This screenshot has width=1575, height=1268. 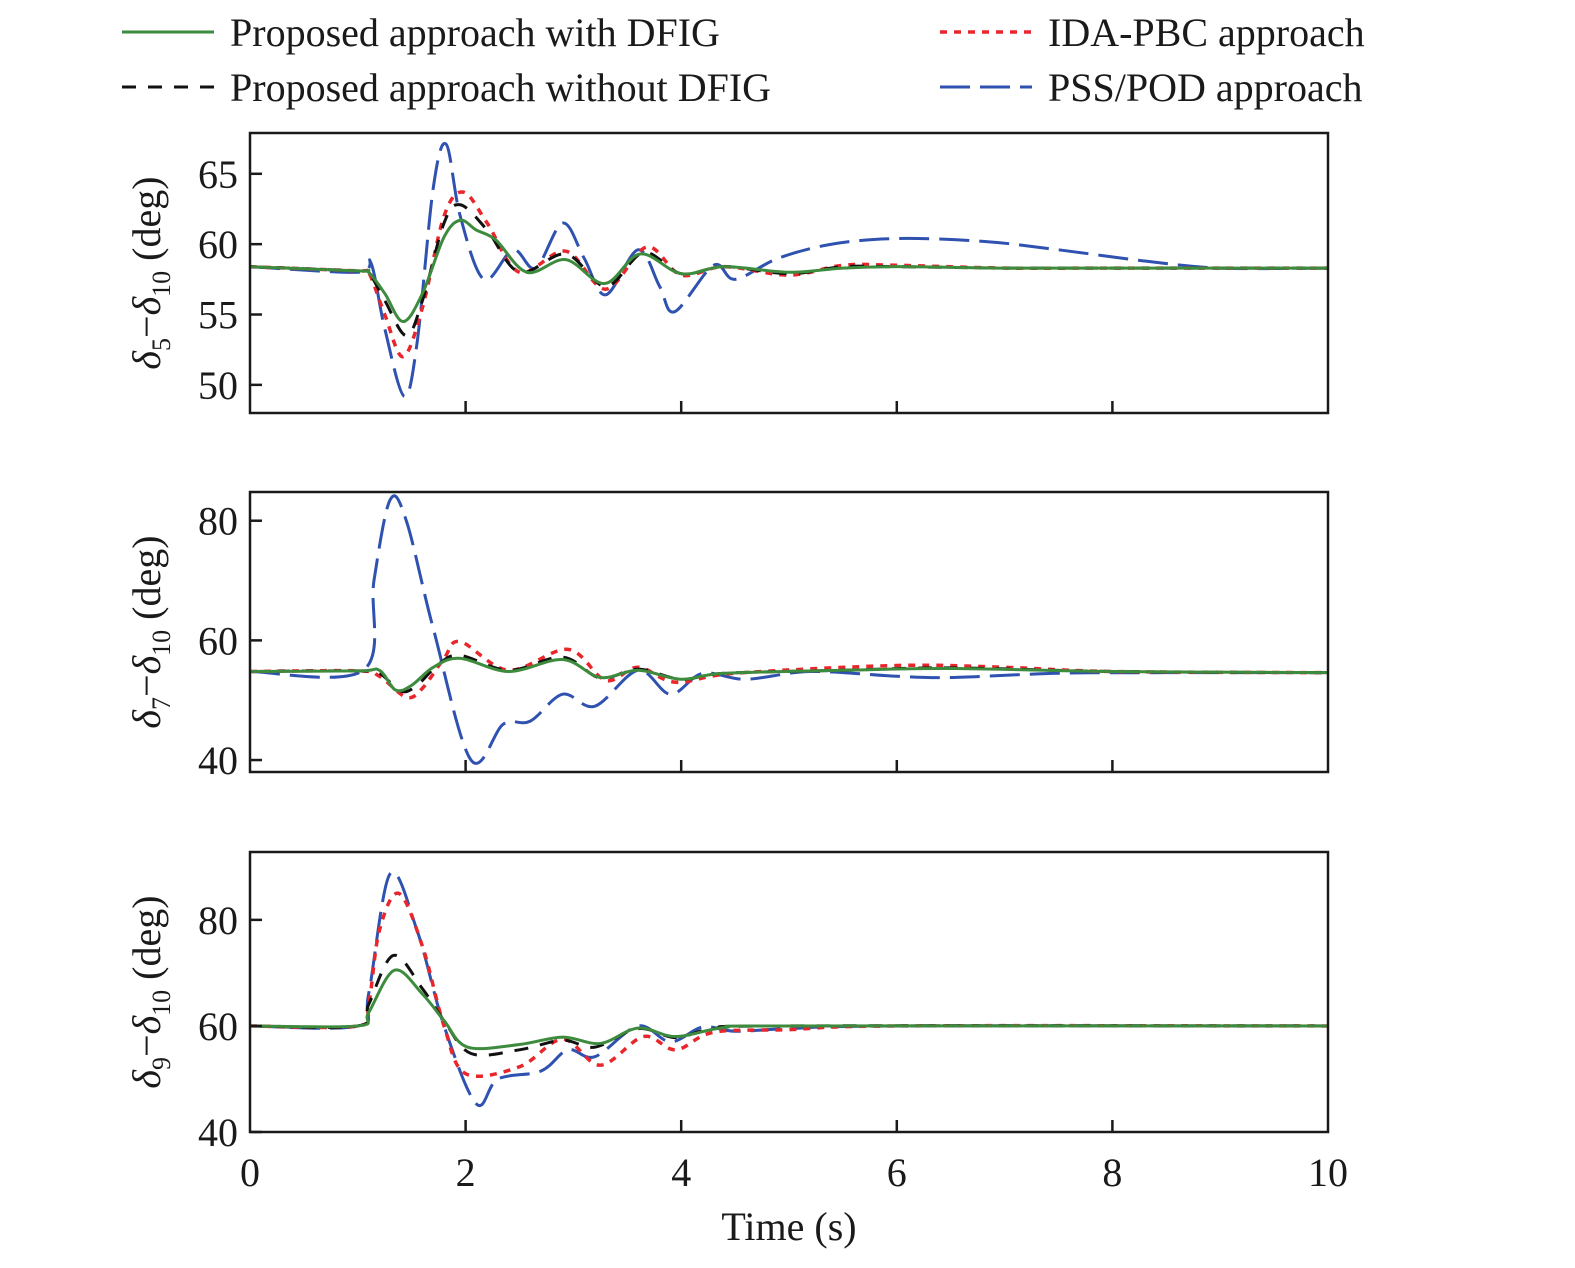 What do you see at coordinates (161, 344) in the screenshot?
I see `subscript: 5` at bounding box center [161, 344].